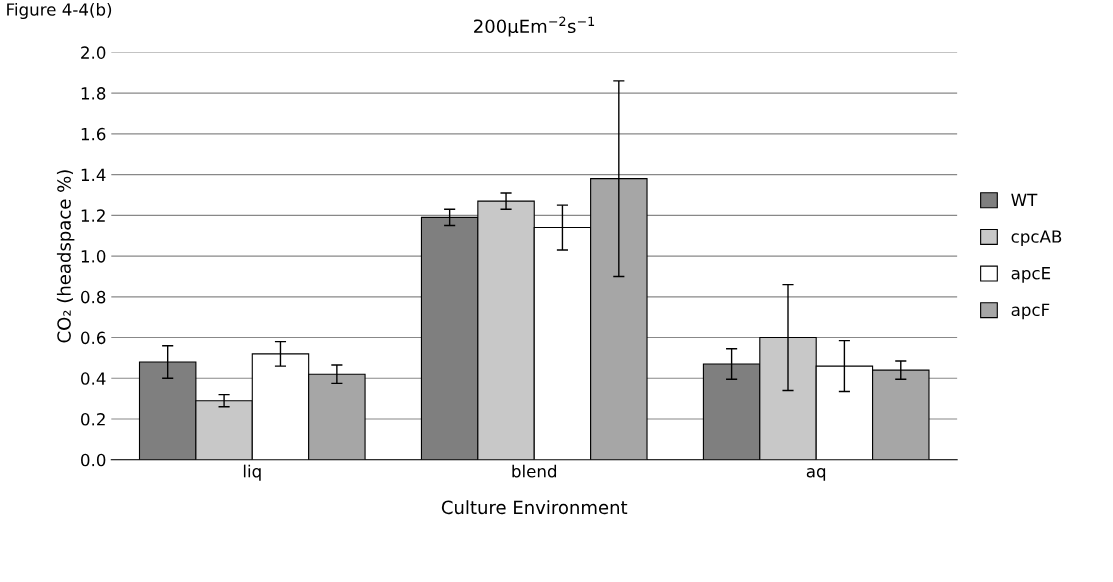 This screenshot has width=1113, height=582. I want to click on x-axis-title: Culture Environment, so click(534, 507).